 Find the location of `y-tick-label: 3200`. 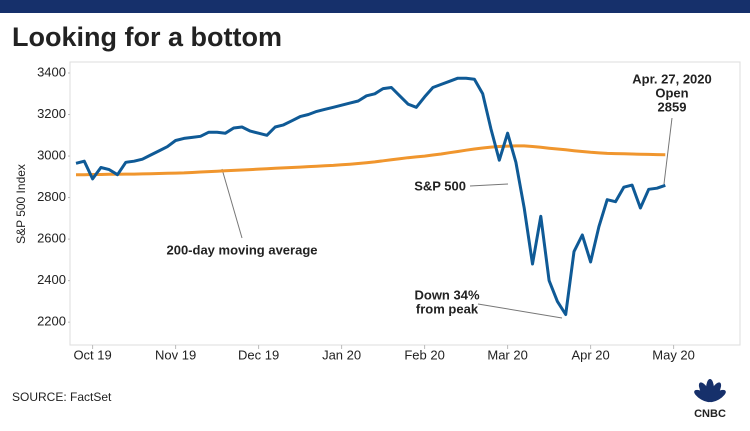

y-tick-label: 3200 is located at coordinates (51, 113).